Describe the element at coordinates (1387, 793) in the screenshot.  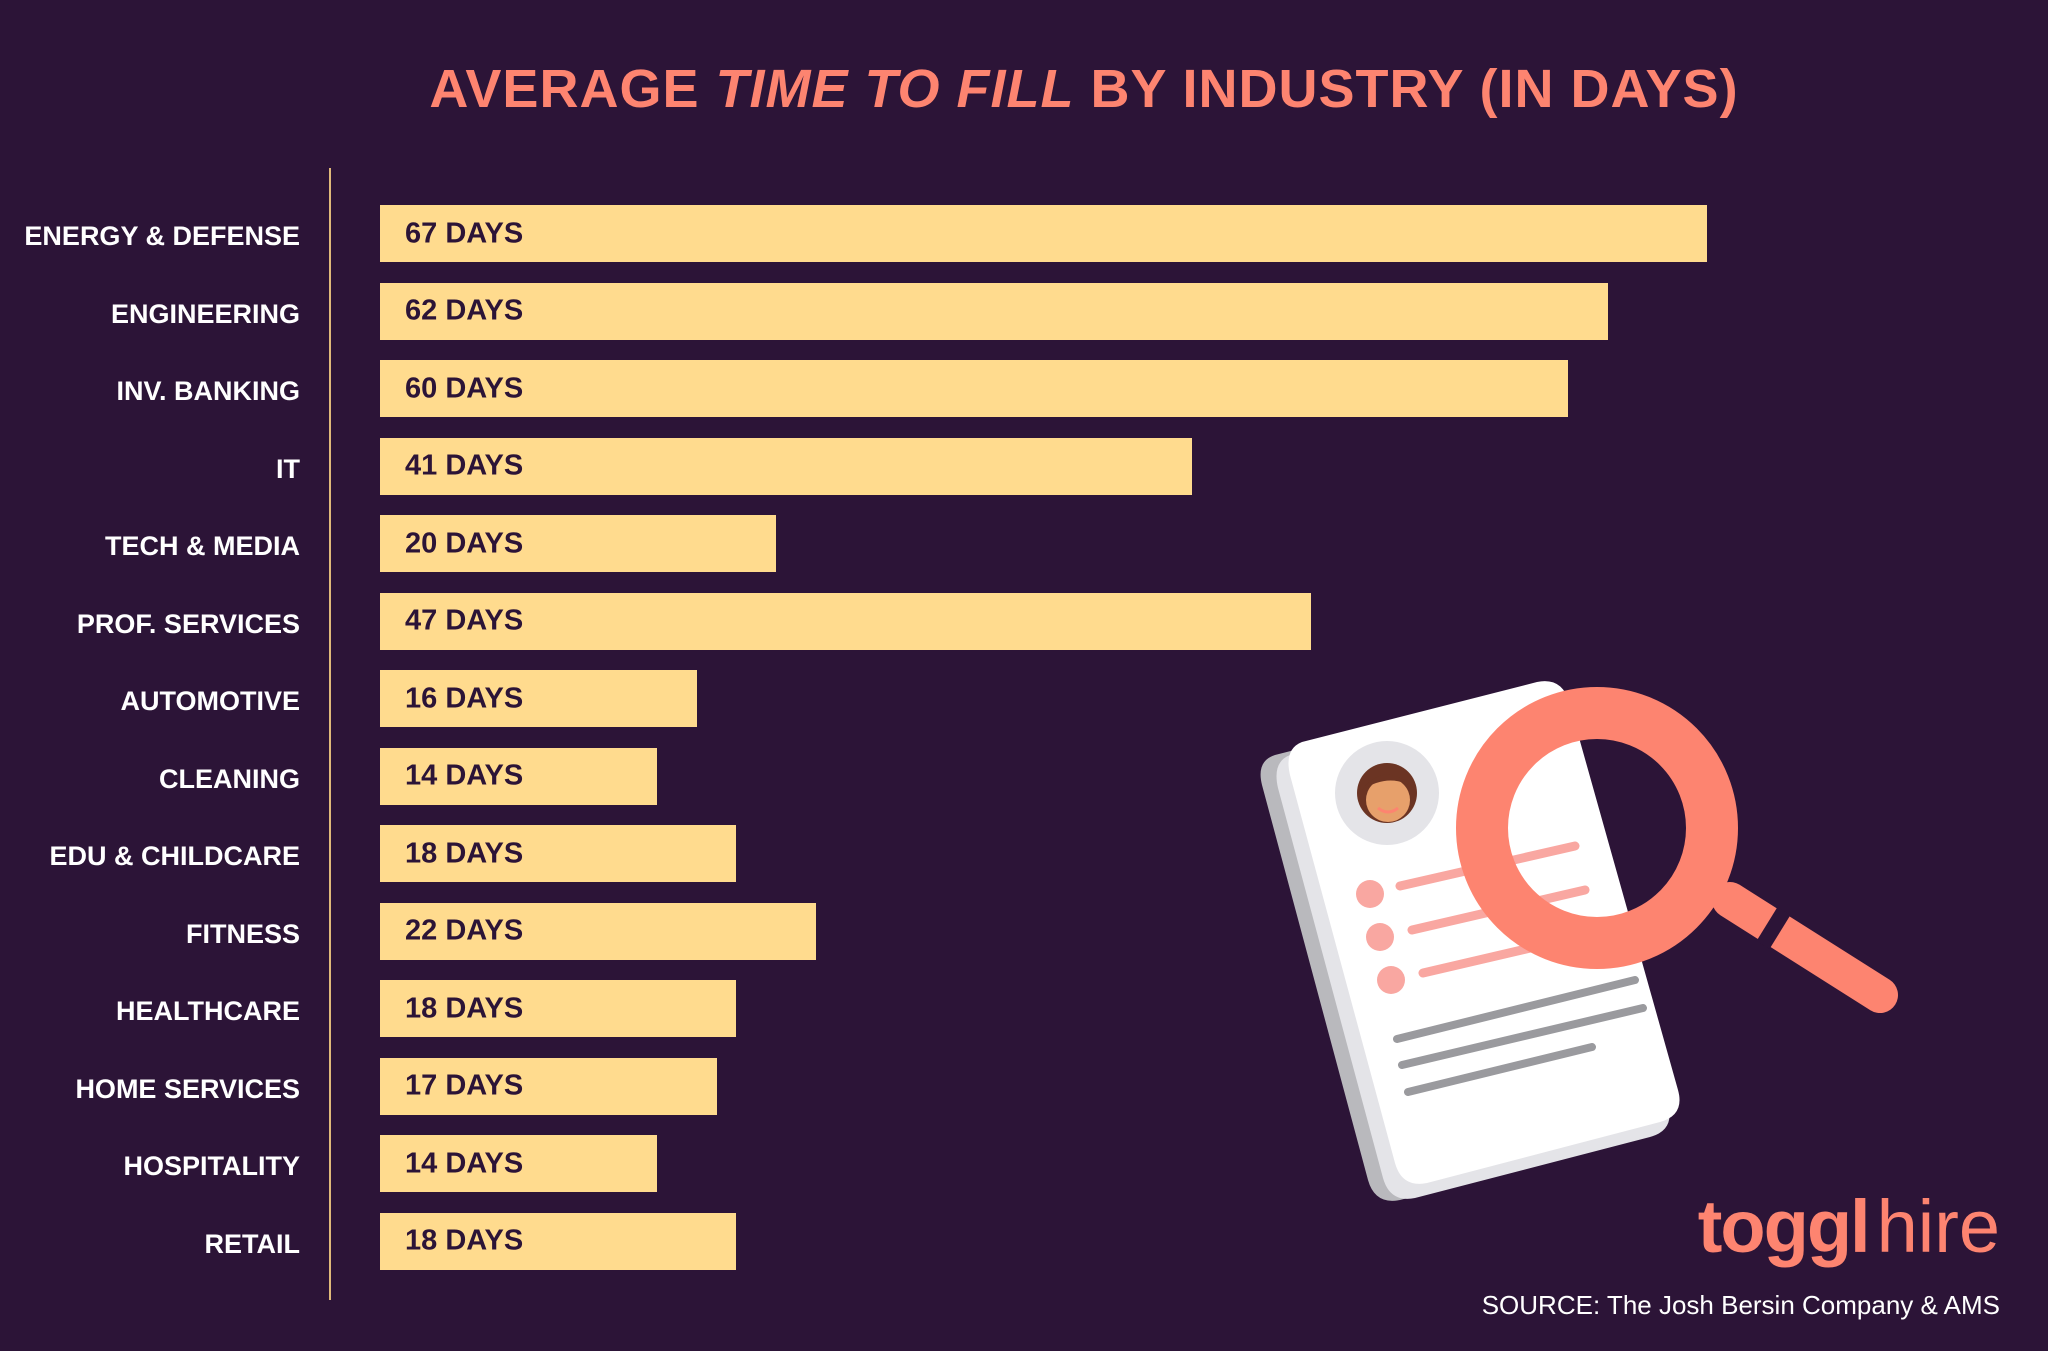
I see `avatar-icon` at that location.